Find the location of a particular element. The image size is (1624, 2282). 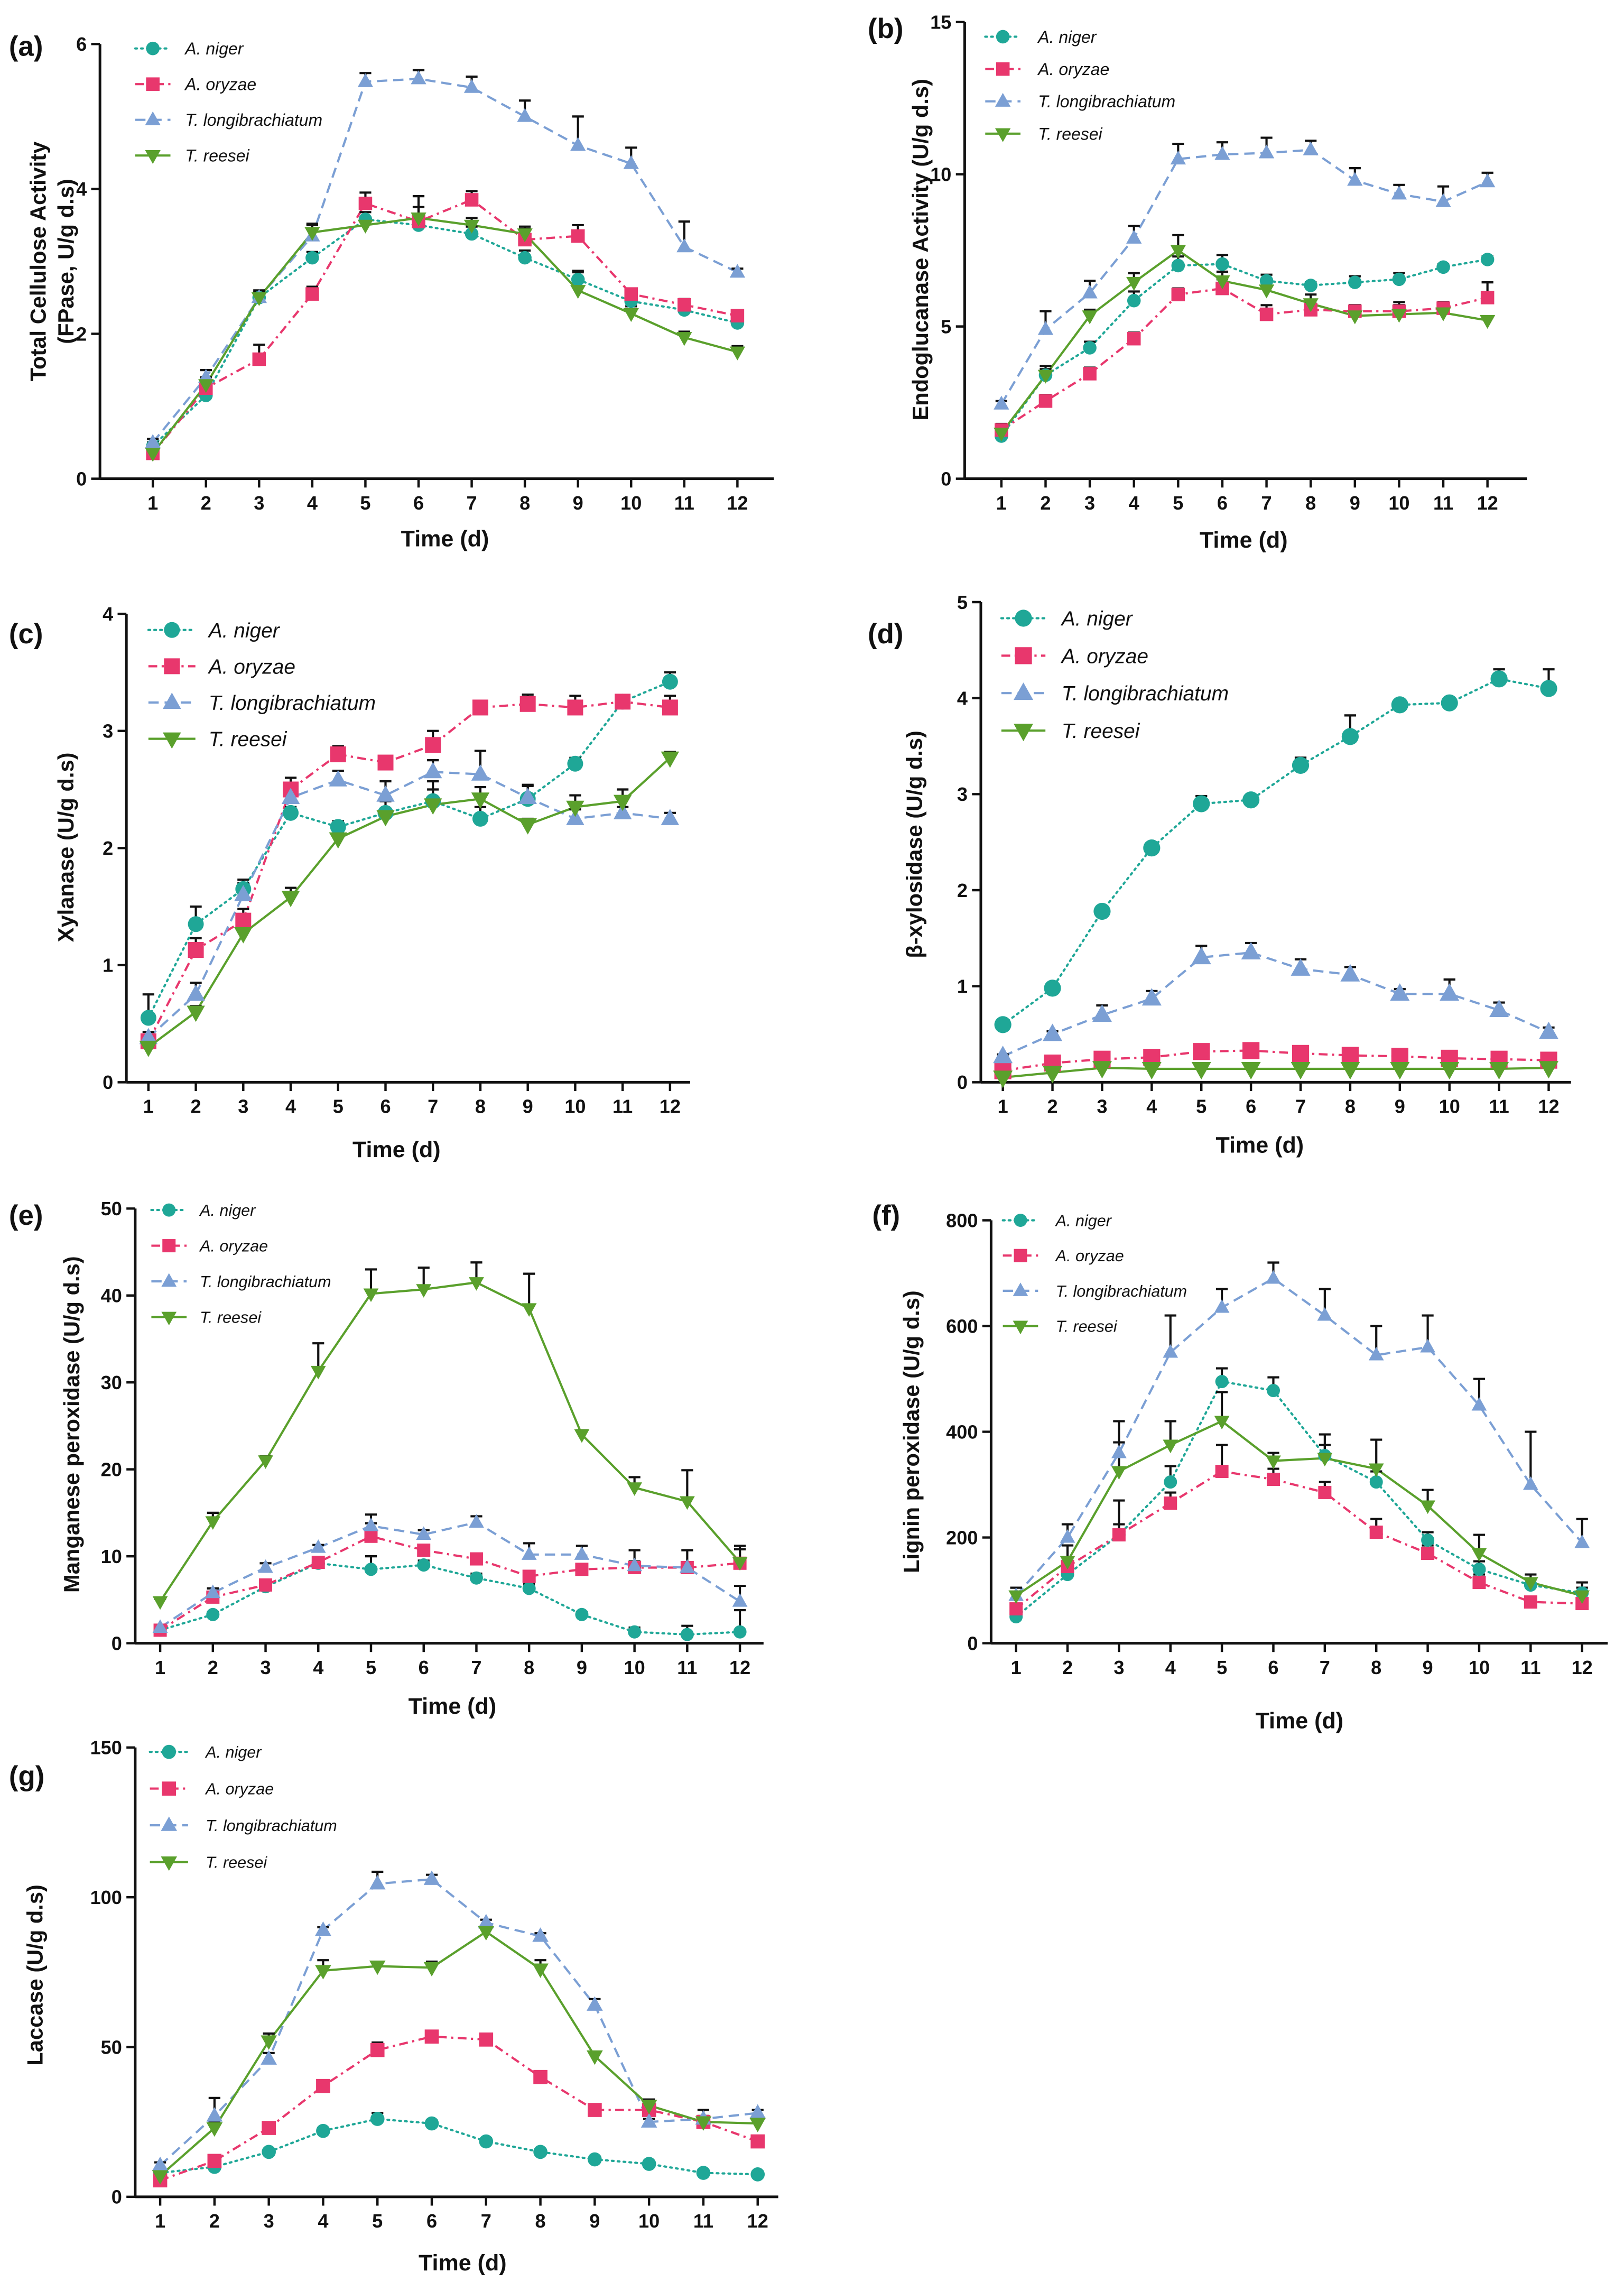

series-line-t-longibrachiatum is located at coordinates (450, 1575).